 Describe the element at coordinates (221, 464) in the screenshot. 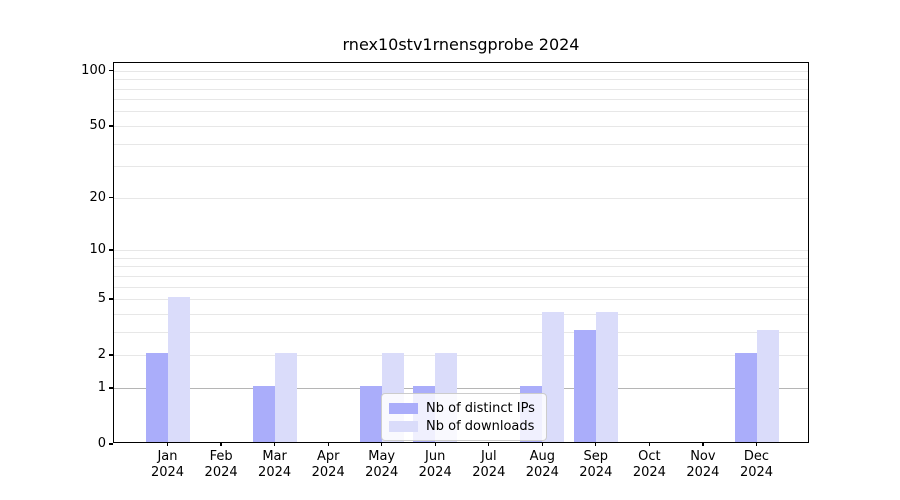

I see `x-tick-label-feb: Feb 2024` at that location.